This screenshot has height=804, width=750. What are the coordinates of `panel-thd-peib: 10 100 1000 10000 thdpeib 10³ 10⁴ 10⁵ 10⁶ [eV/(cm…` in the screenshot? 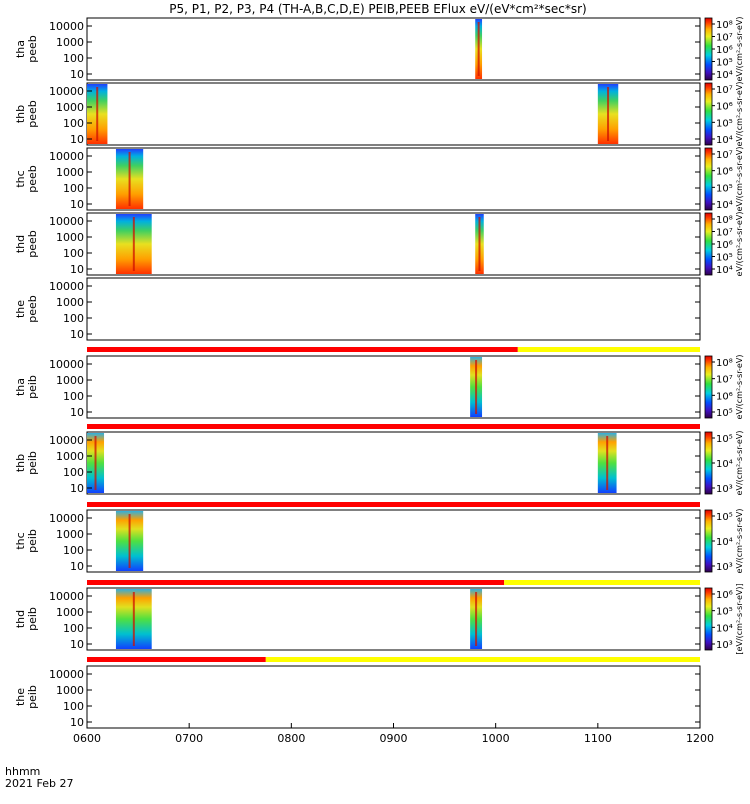 It's located at (379, 618).